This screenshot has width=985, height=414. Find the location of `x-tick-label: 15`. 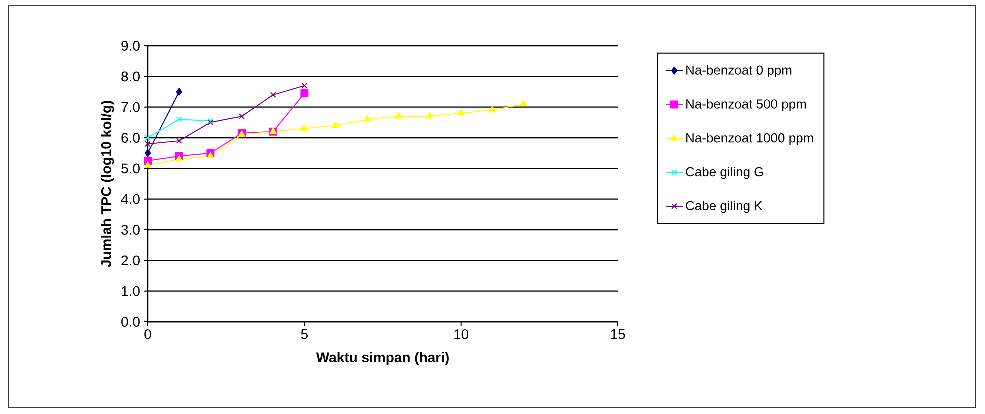

x-tick-label: 15 is located at coordinates (618, 335).